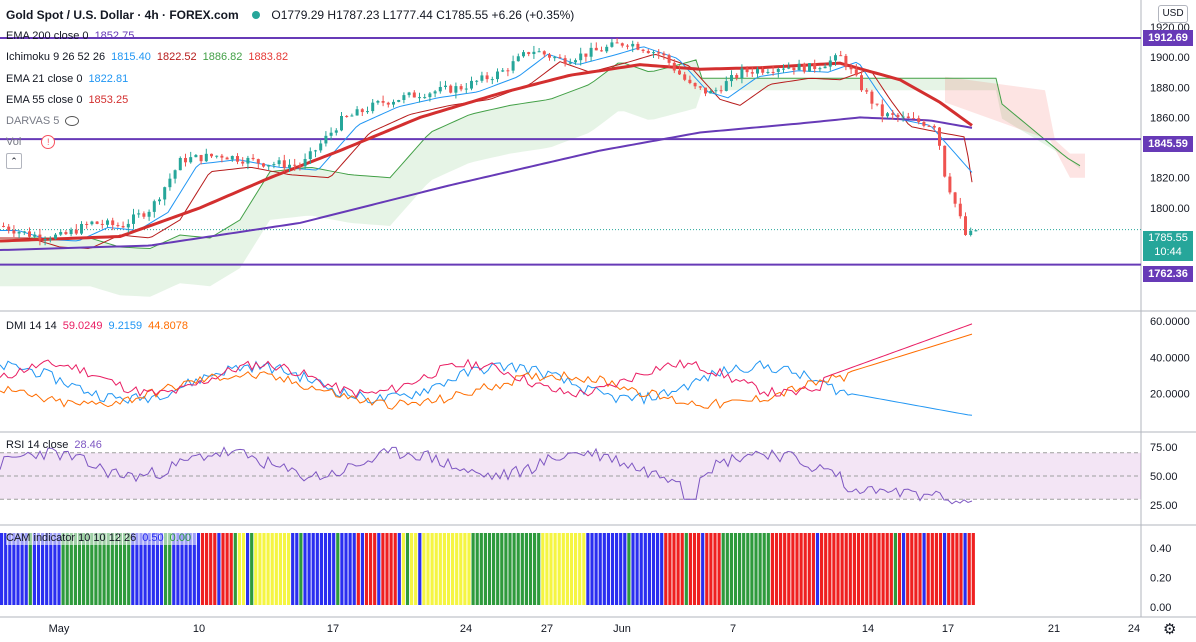  Describe the element at coordinates (547, 629) in the screenshot. I see `time-tick-label: 27` at that location.